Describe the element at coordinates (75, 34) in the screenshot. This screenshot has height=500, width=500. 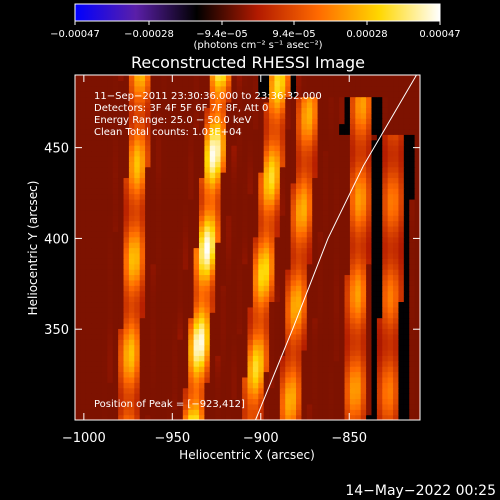
I see `colorbar-tick-label: −0.00047` at that location.